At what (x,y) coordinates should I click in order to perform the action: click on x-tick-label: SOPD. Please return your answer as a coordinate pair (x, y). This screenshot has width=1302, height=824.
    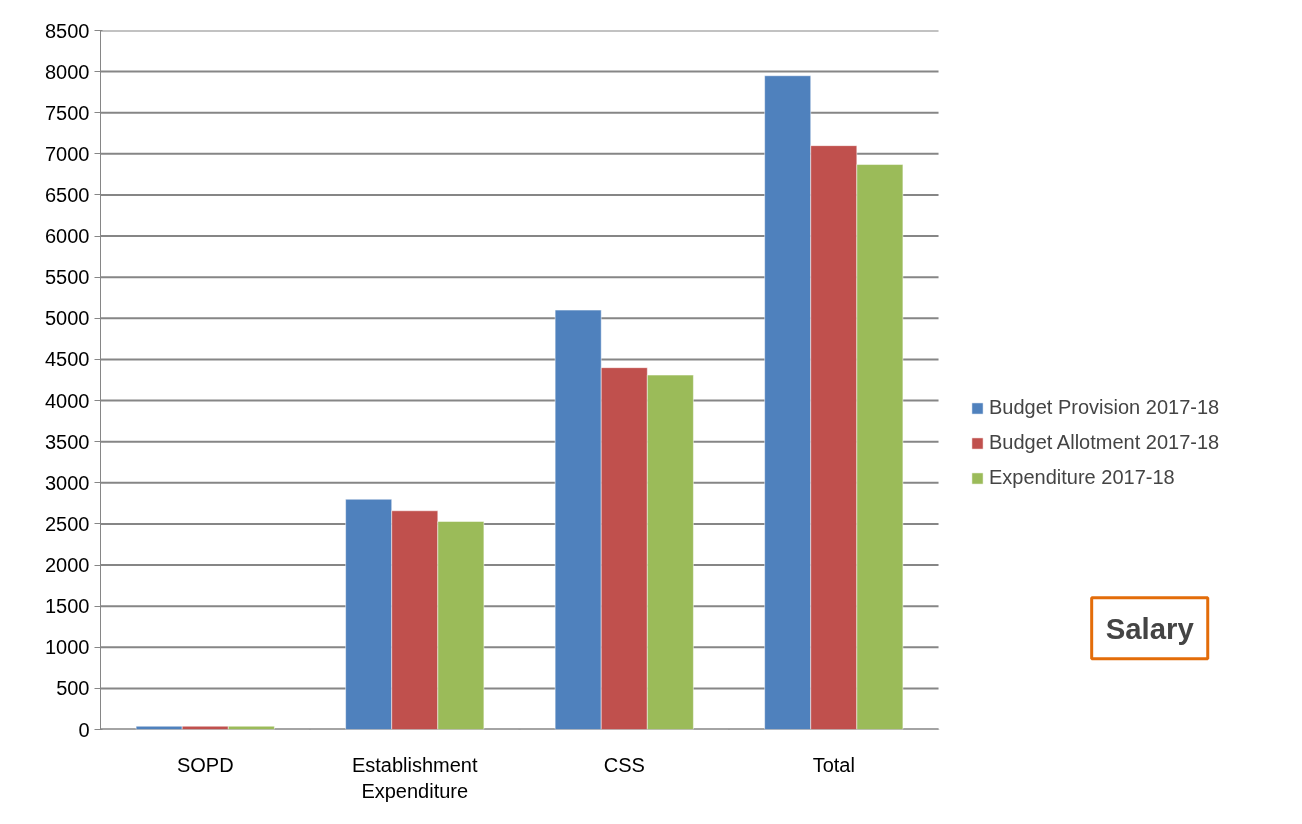
    Looking at the image, I should click on (205, 764).